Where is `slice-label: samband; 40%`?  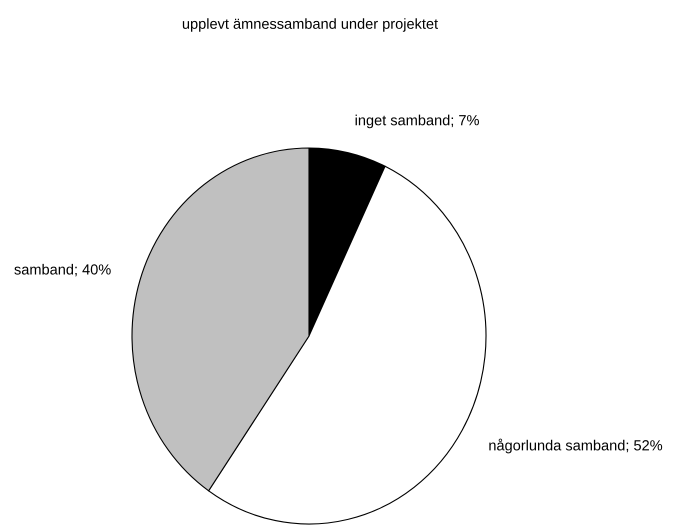
slice-label: samband; 40% is located at coordinates (62, 270).